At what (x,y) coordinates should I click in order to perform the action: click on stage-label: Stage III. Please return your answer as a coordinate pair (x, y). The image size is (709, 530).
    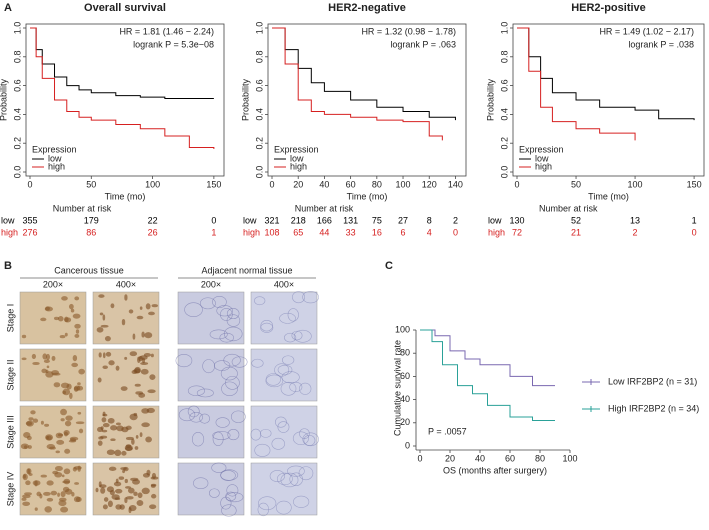
    Looking at the image, I should click on (10, 432).